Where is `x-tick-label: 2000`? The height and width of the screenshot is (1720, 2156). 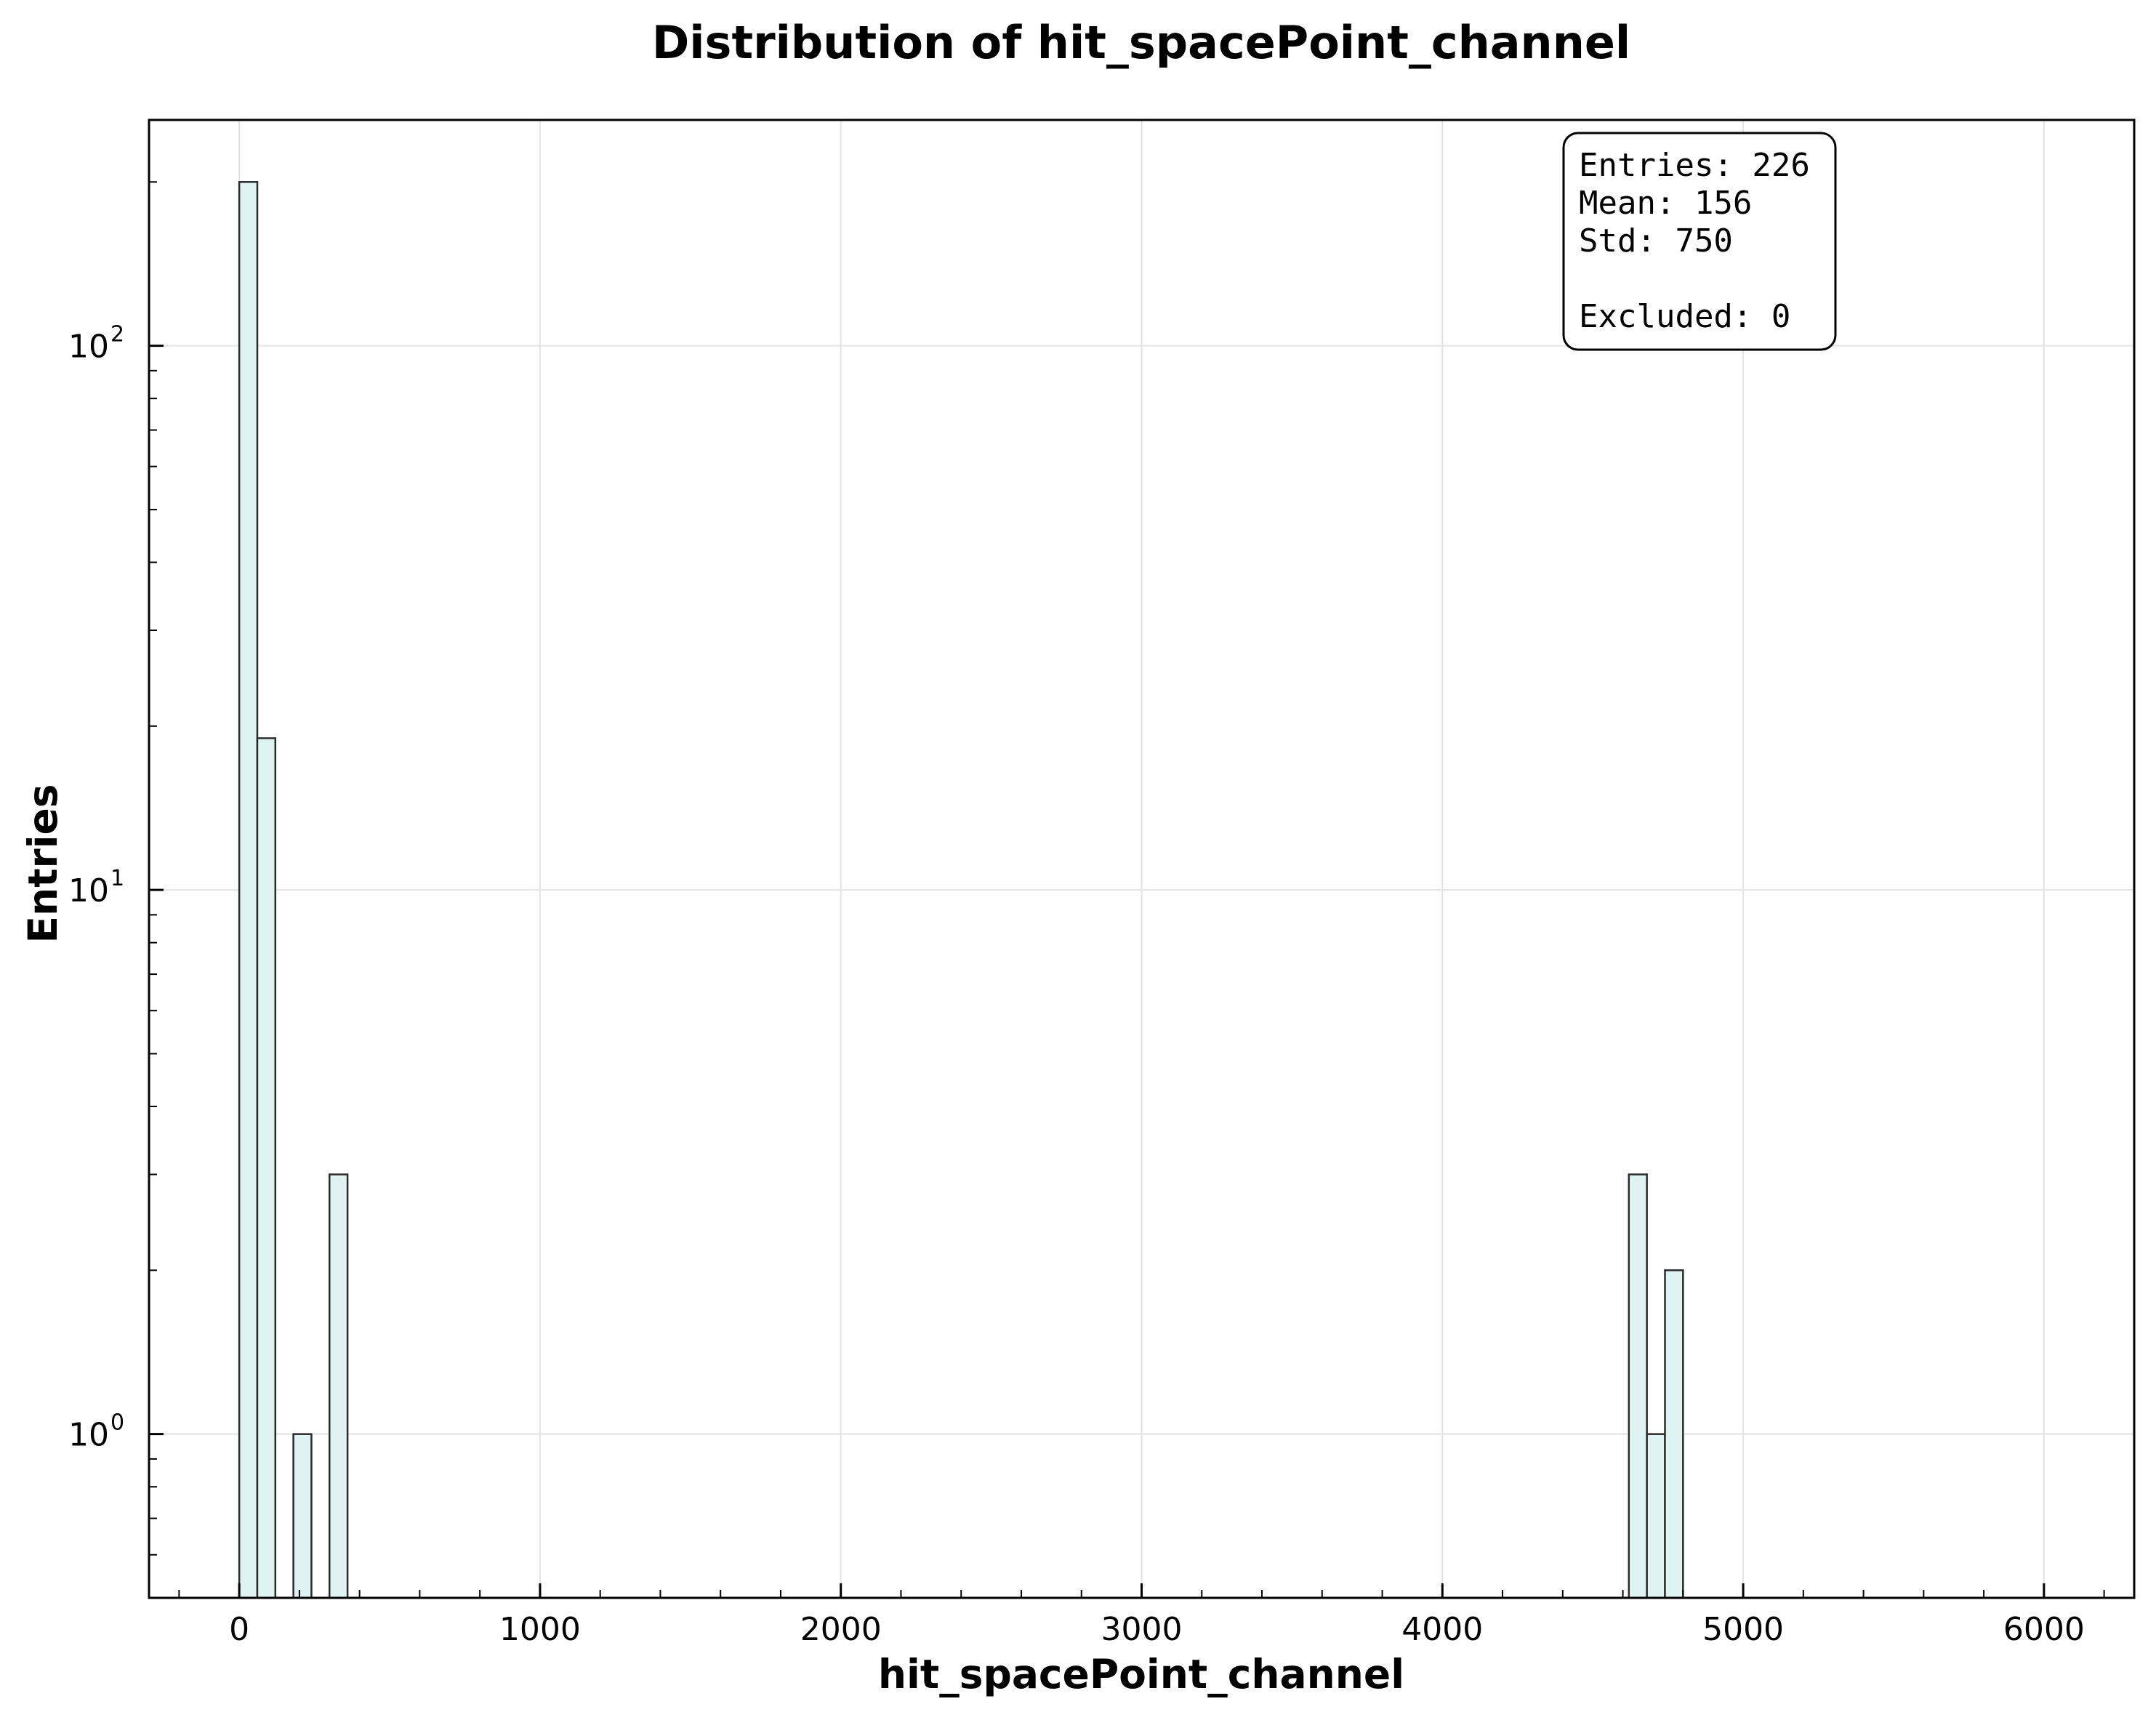
x-tick-label: 2000 is located at coordinates (841, 1629).